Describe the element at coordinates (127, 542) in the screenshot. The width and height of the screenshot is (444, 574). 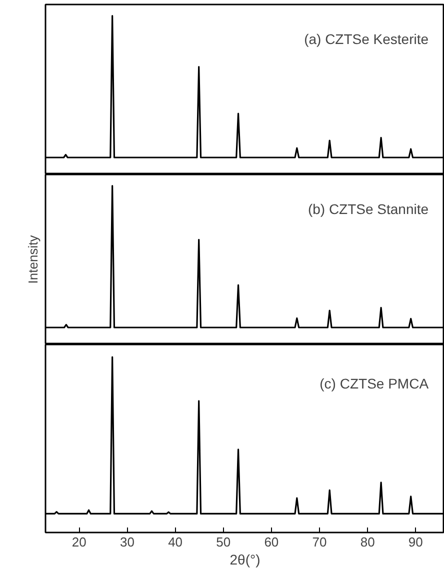
I see `x-tick-label: 30` at that location.